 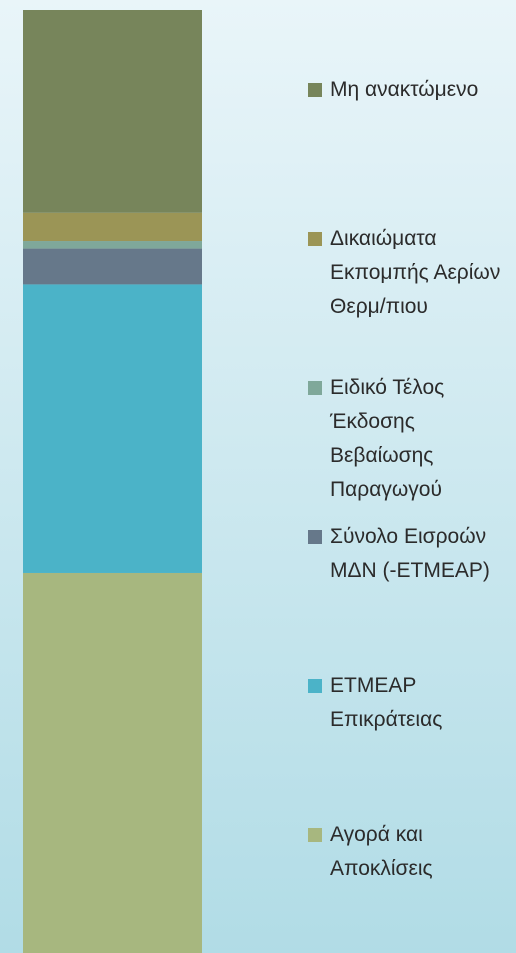 What do you see at coordinates (404, 89) in the screenshot?
I see `legend-label: Μη ανακτώμενο` at bounding box center [404, 89].